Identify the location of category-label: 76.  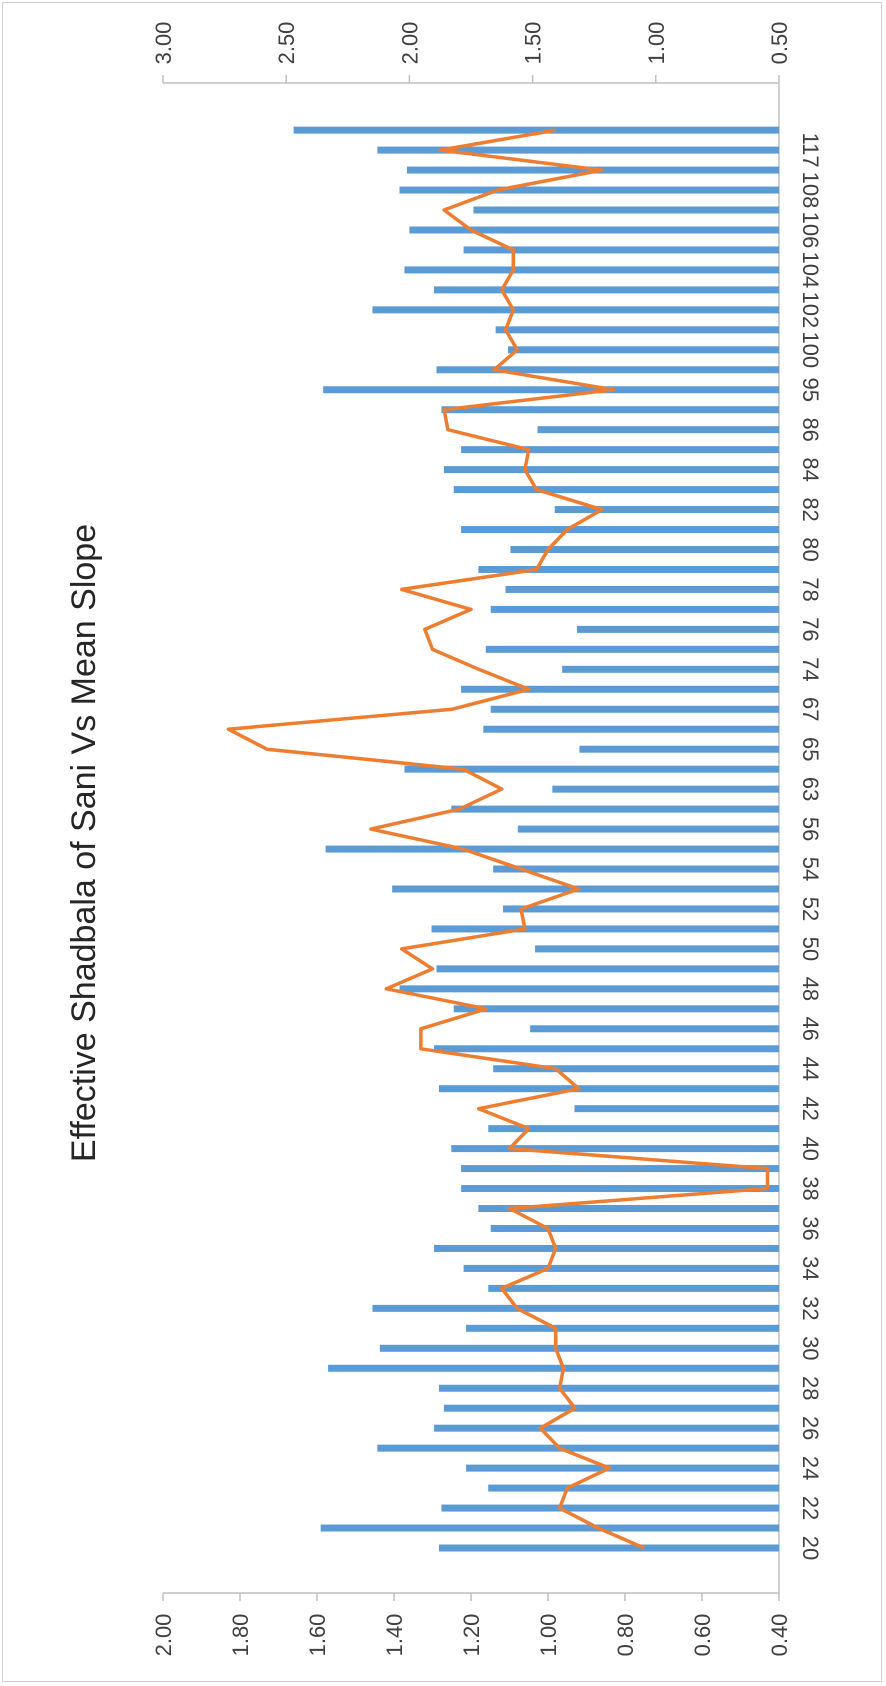
(810, 629).